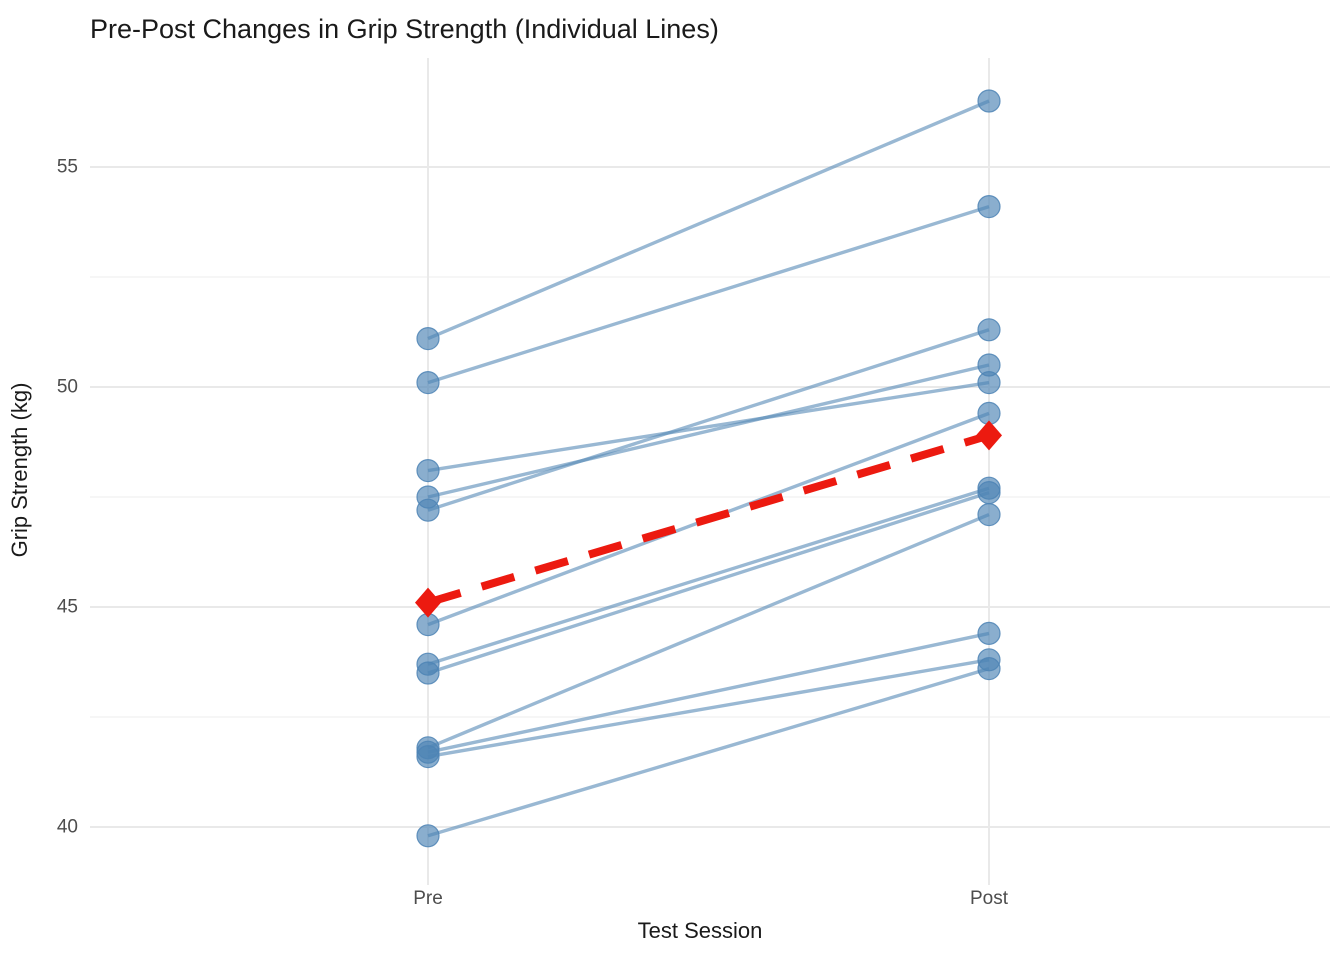 This screenshot has height=960, width=1344. I want to click on y-tick-55: 55, so click(67, 167).